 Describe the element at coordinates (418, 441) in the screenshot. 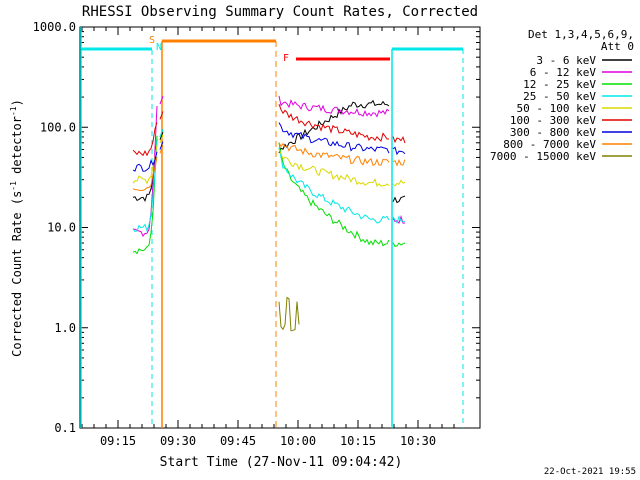

I see `x-tick-label: 10:30` at that location.